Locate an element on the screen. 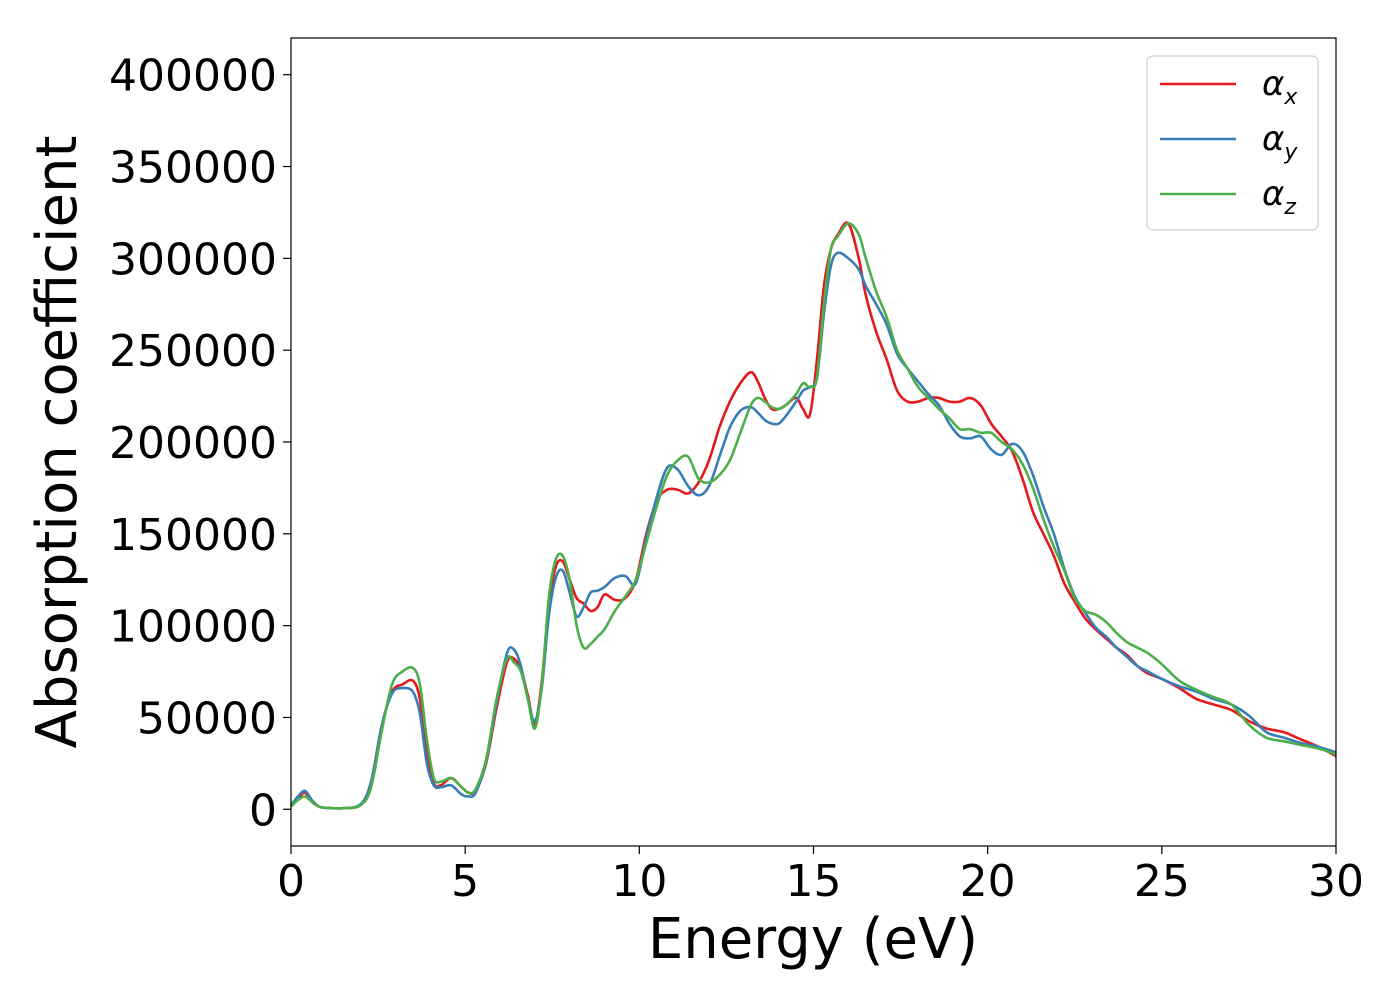  legend-subscript: y is located at coordinates (1290, 152).